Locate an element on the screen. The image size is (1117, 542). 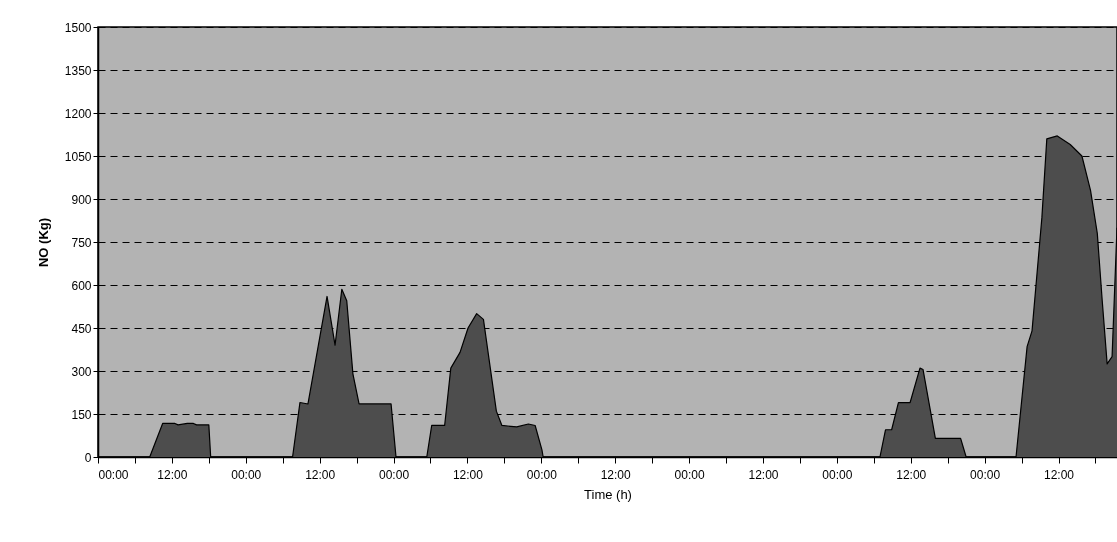
y-tick-label: 900 is located at coordinates (81, 199).